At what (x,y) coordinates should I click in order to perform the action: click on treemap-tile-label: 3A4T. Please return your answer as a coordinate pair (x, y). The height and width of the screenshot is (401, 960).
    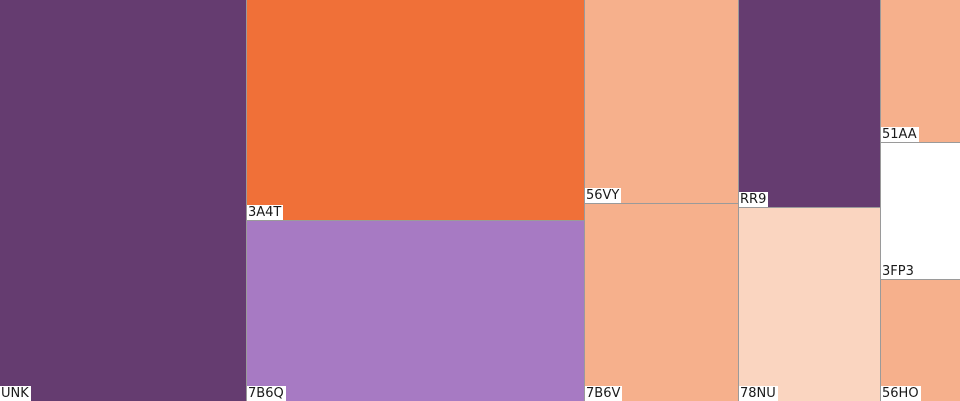
    Looking at the image, I should click on (265, 212).